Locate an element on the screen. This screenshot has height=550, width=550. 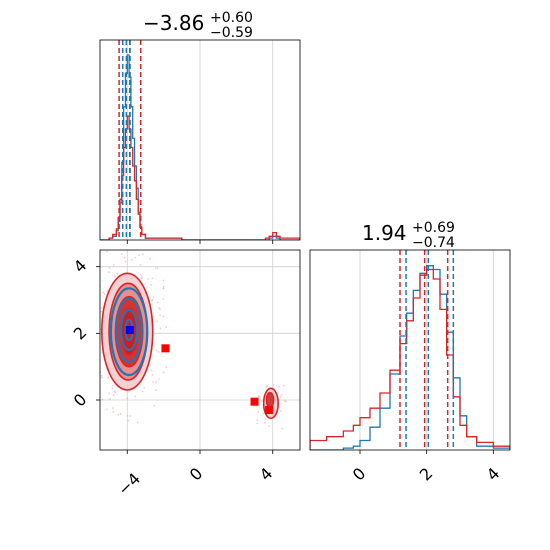
param2-x-tick-label: 4 is located at coordinates (493, 474).